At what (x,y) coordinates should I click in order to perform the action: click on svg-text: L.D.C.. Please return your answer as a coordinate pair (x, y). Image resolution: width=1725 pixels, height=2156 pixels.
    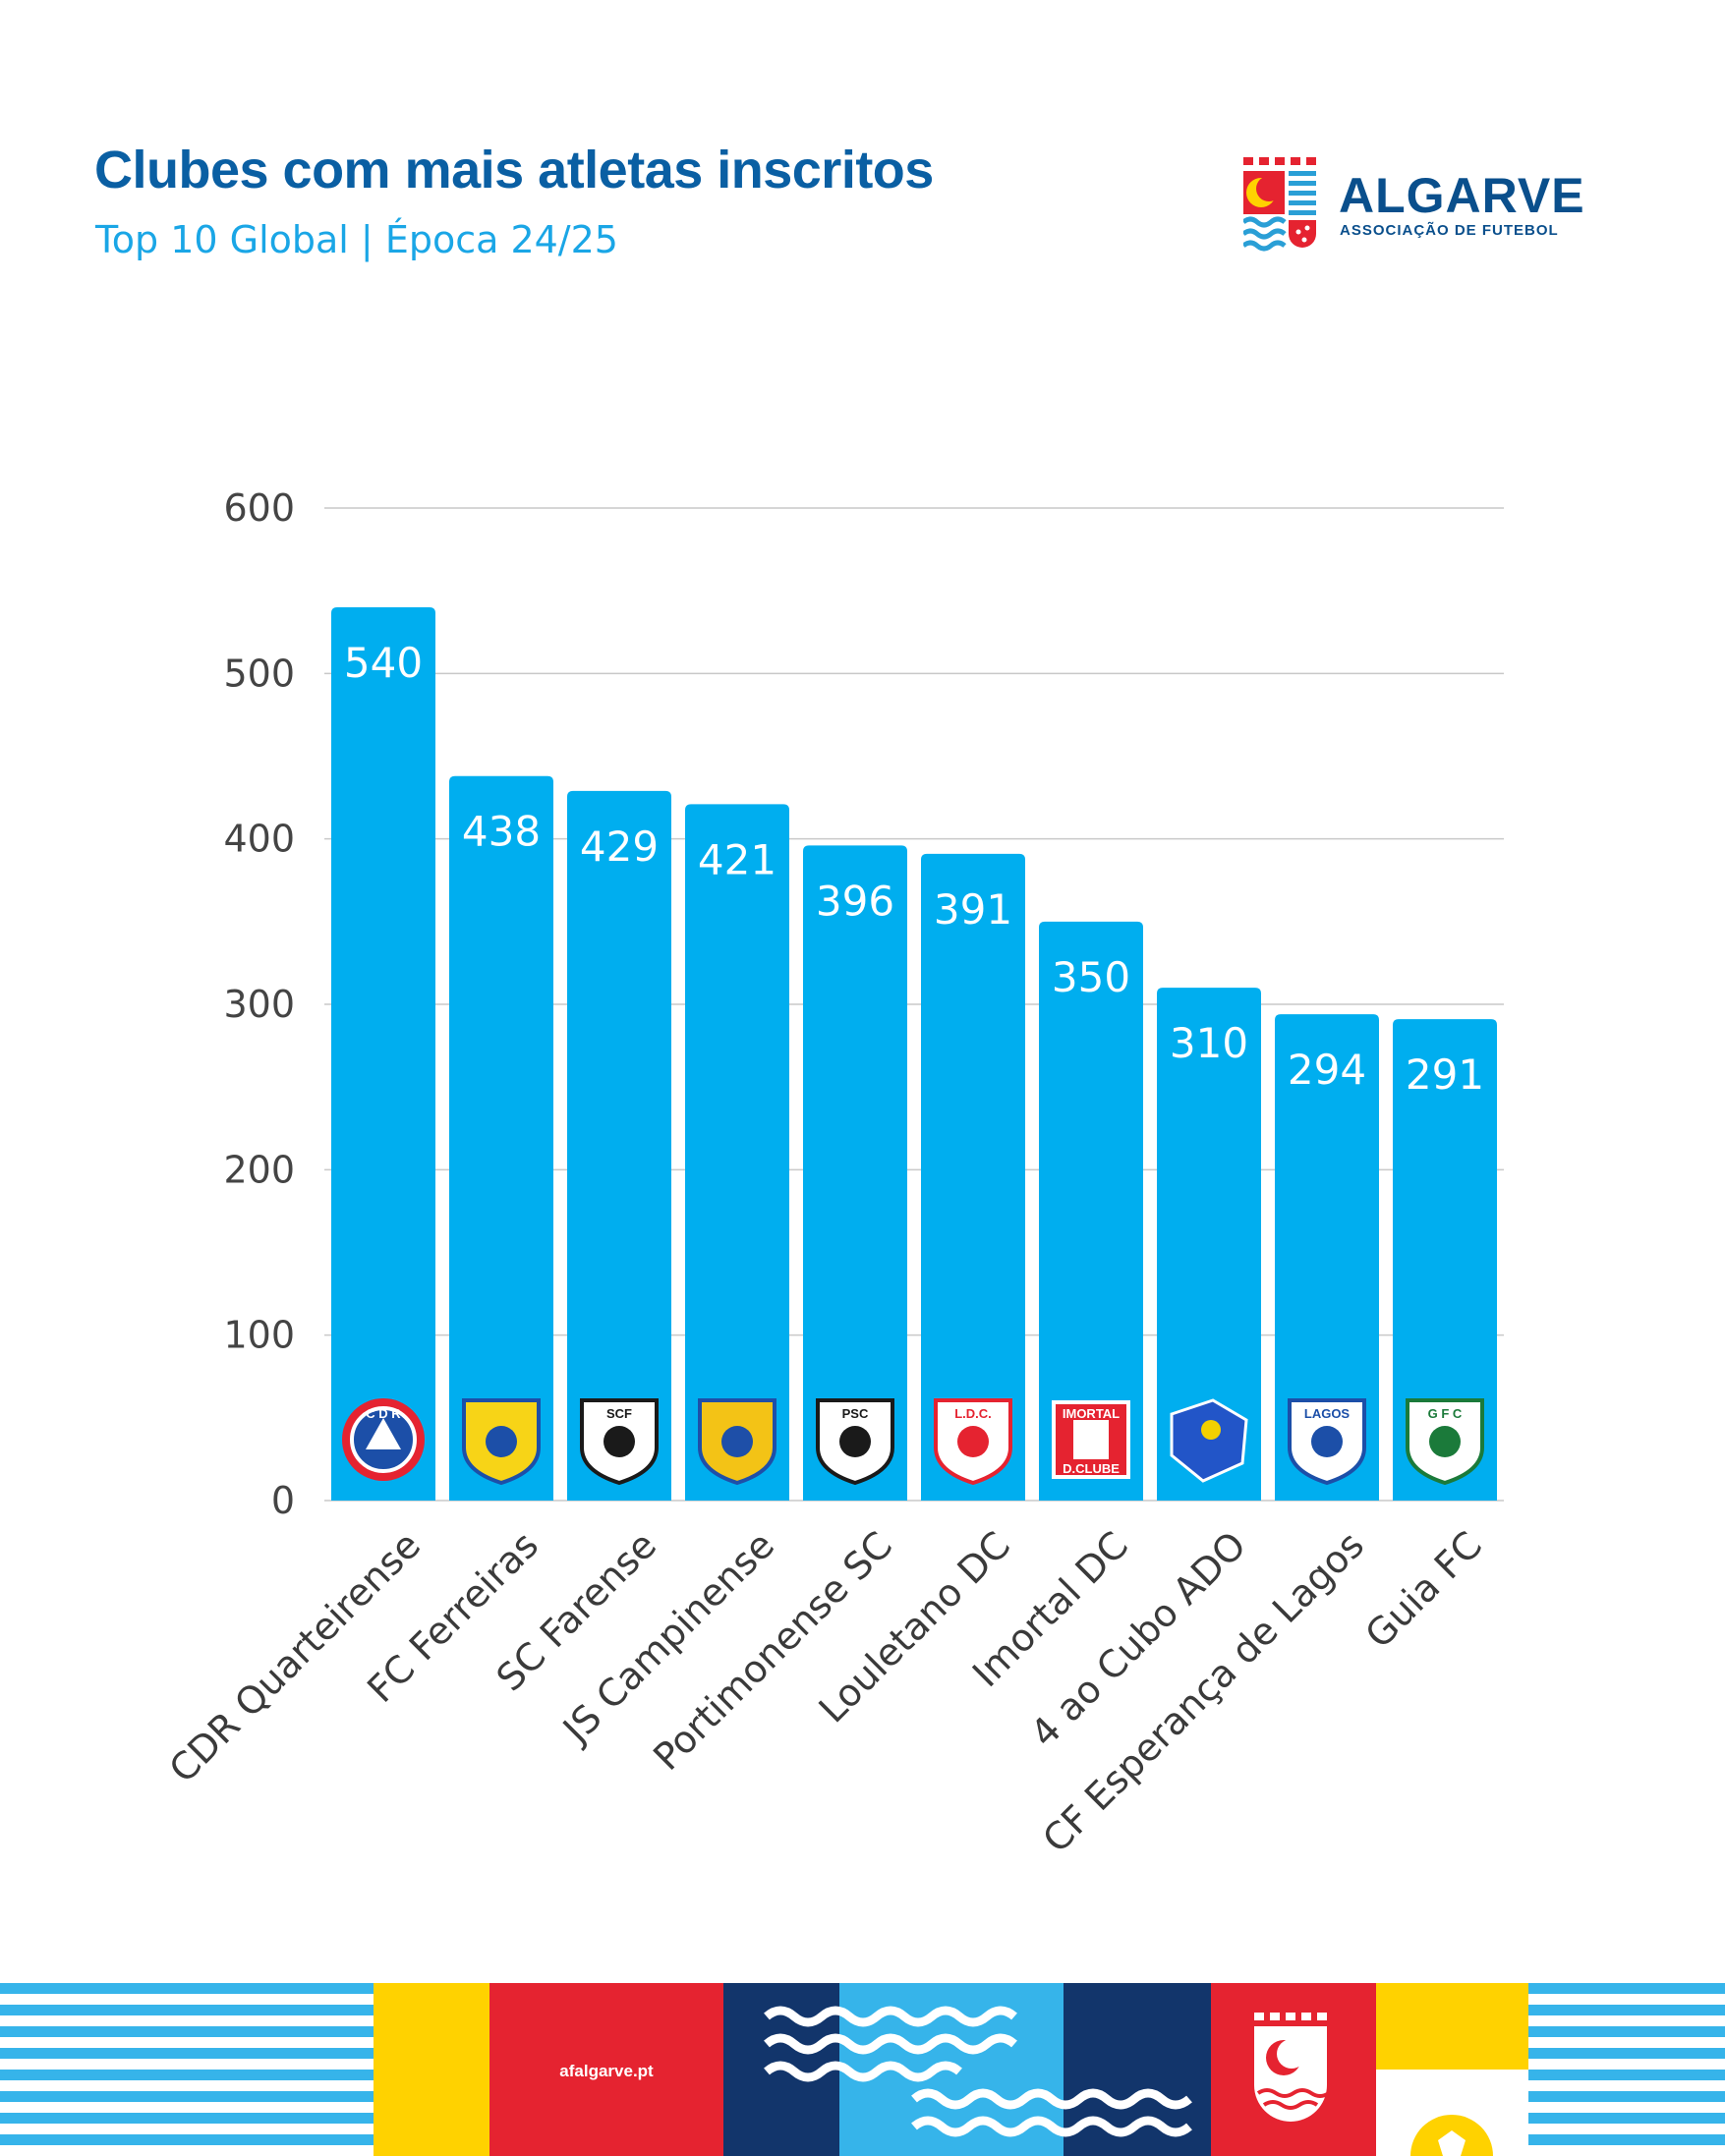
    Looking at the image, I should click on (973, 1413).